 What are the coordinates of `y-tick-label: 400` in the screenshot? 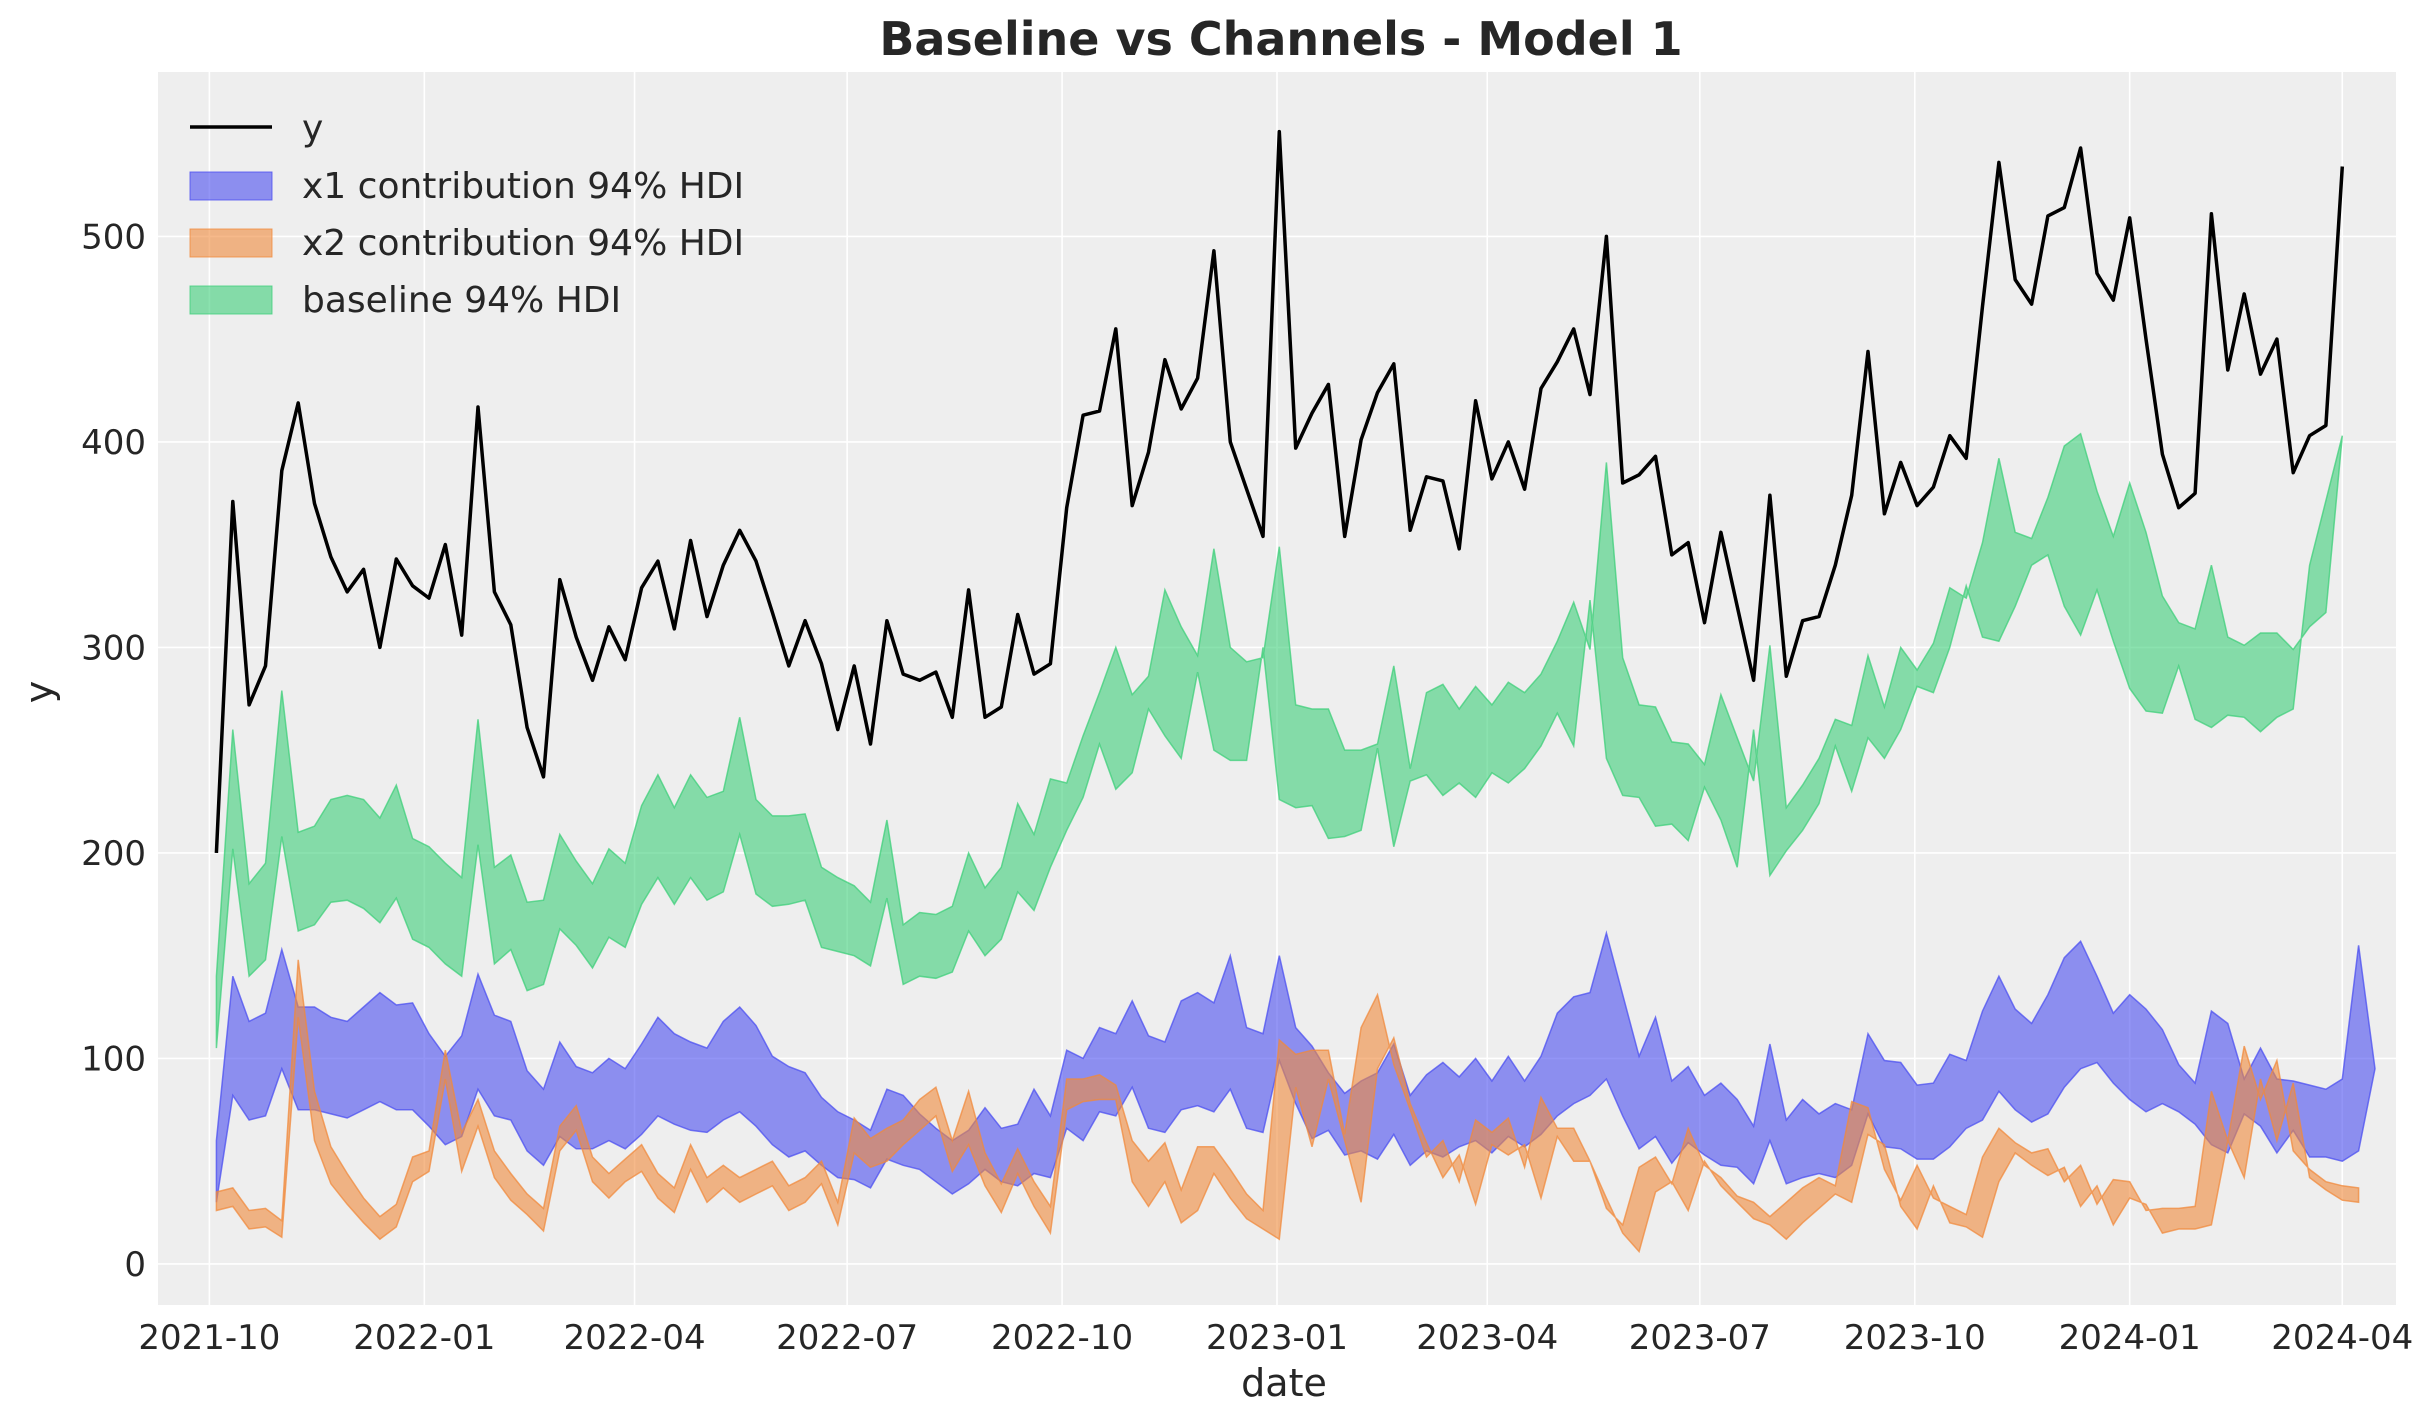 It's located at (113, 443).